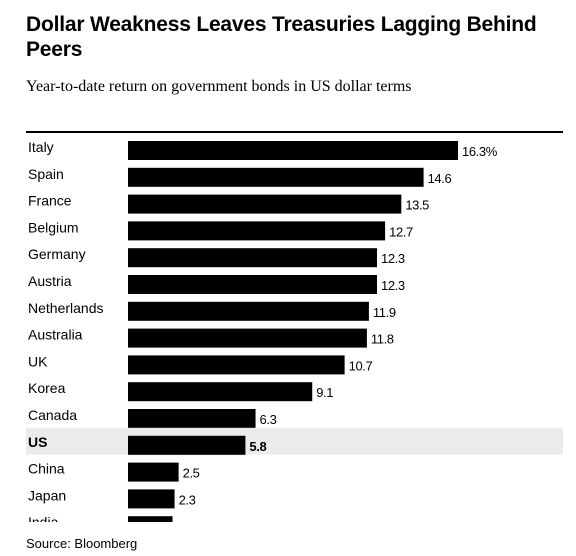 The image size is (576, 556). I want to click on category-label-germany: Germany, so click(57, 254).